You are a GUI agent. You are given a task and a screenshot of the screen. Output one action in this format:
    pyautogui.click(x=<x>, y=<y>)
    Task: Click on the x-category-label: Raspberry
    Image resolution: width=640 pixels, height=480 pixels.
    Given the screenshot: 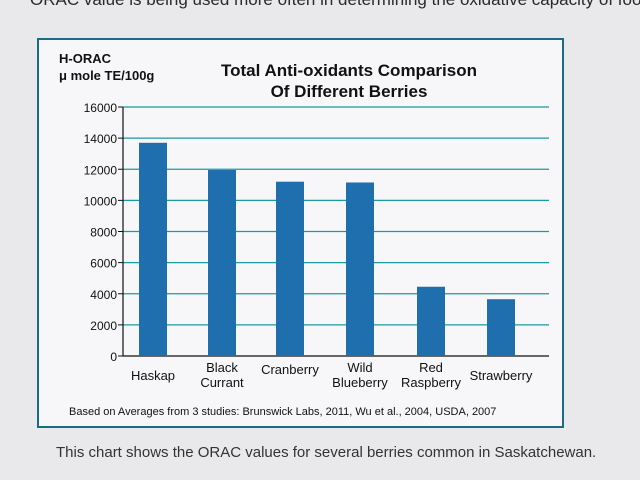 What is the action you would take?
    pyautogui.click(x=431, y=382)
    